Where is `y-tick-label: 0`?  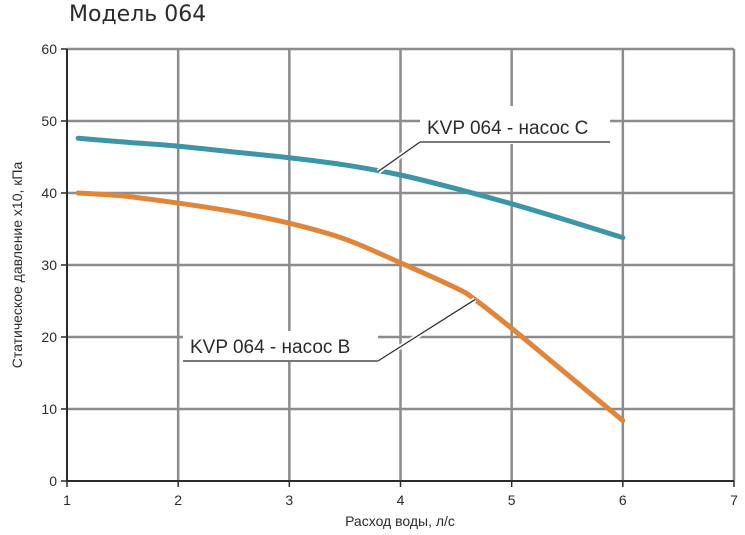 y-tick-label: 0 is located at coordinates (53, 481).